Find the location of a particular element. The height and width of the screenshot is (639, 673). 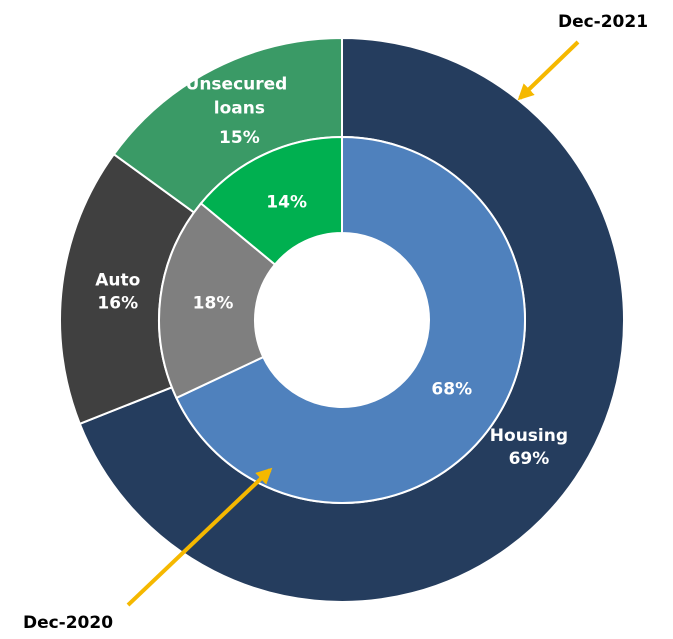

series-label: Dec-2021 is located at coordinates (603, 22).